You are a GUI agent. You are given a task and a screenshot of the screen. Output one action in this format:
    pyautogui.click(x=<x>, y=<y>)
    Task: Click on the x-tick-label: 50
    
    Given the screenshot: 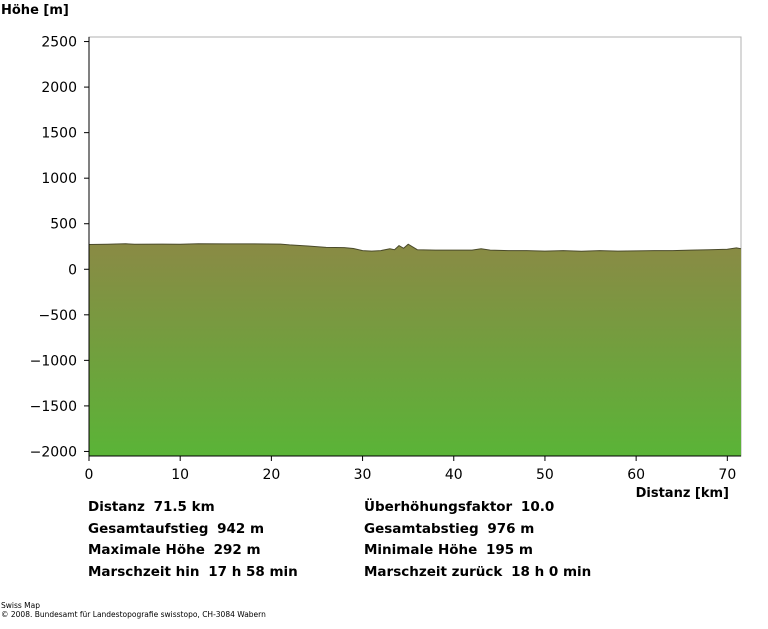 What is the action you would take?
    pyautogui.click(x=545, y=475)
    